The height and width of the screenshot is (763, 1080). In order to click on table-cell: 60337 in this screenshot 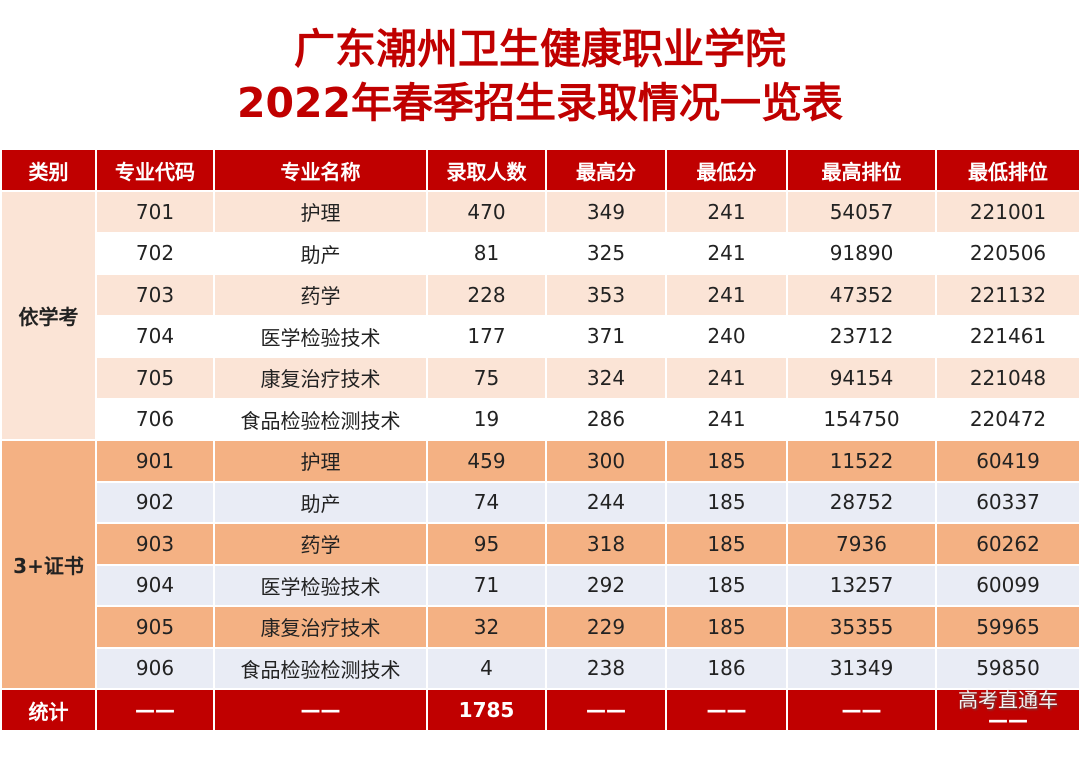, I will do `click(1007, 502)`.